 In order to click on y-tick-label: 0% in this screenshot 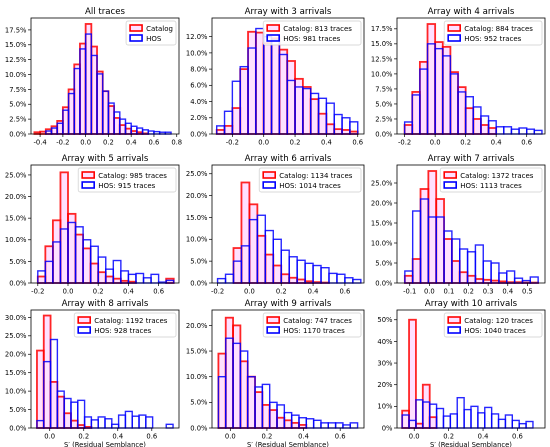, I will do `click(387, 428)`.